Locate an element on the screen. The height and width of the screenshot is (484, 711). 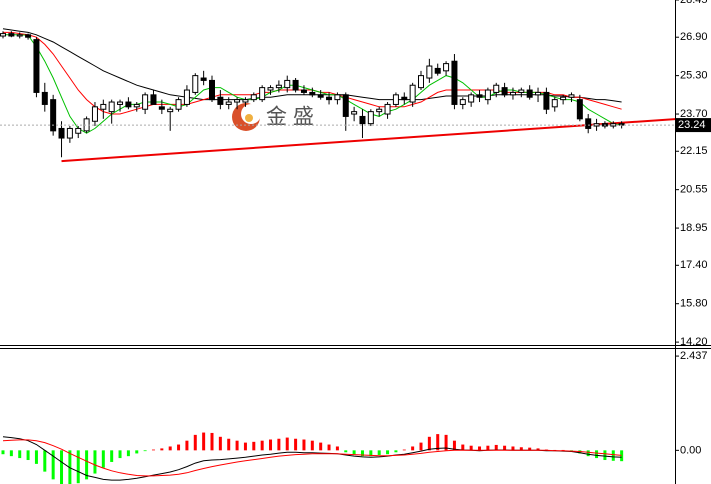
y-tick-label: 0.00 is located at coordinates (690, 450).